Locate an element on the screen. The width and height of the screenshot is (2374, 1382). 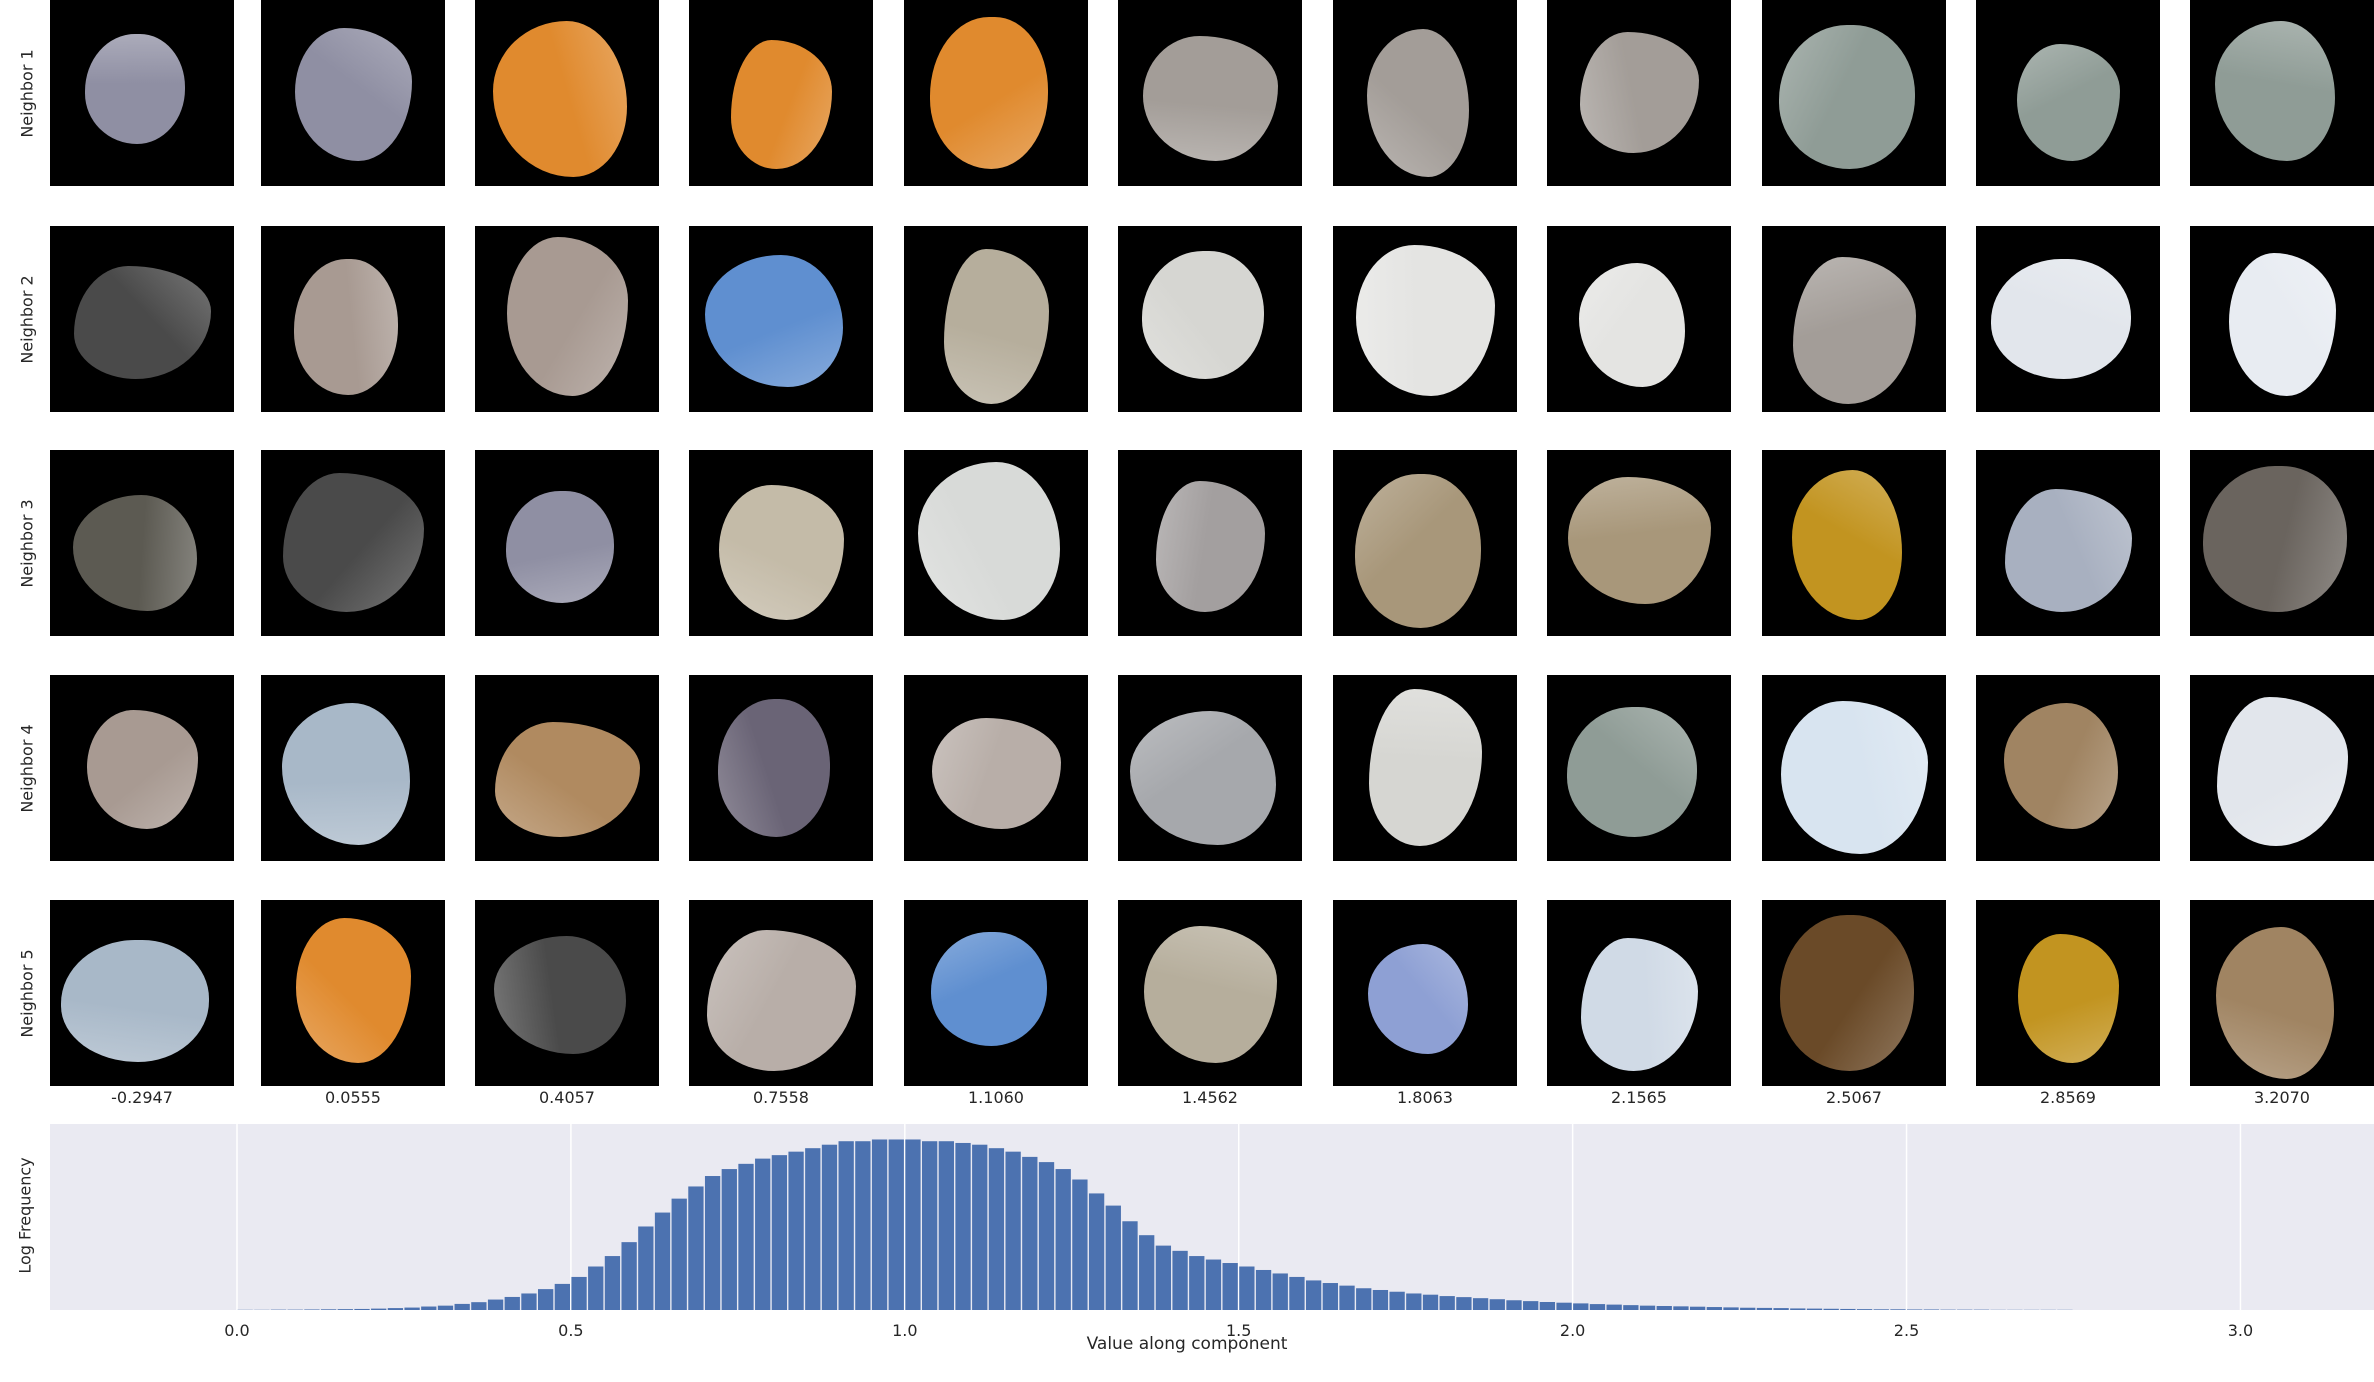
x-tick-label: 1.0 is located at coordinates (904, 1330).